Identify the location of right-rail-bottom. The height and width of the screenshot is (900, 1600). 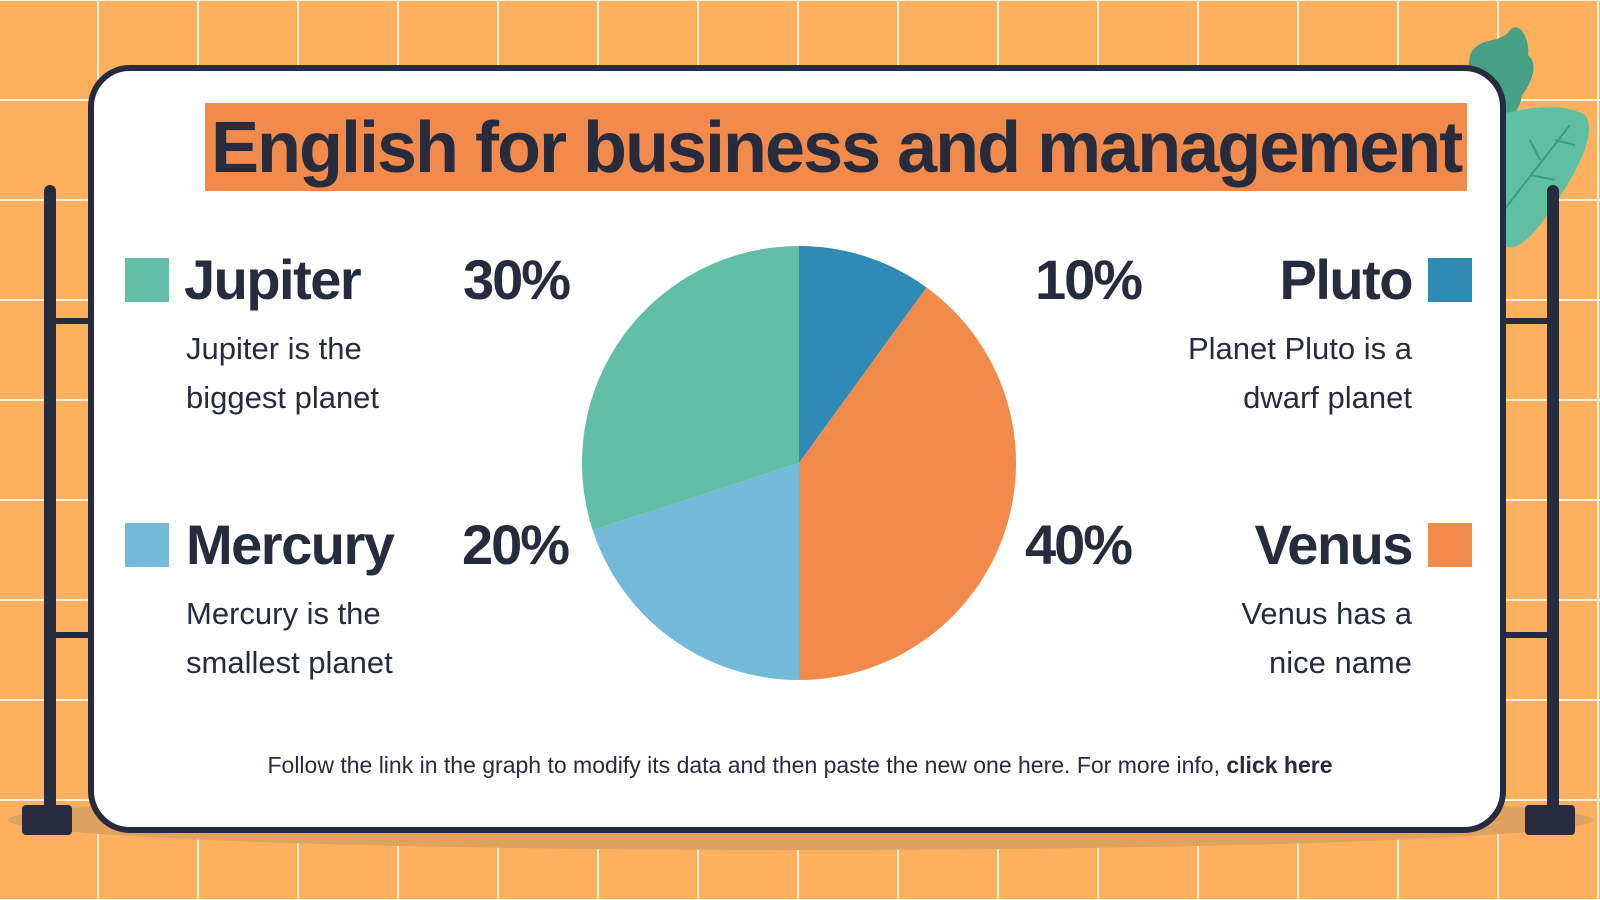
(1527, 635).